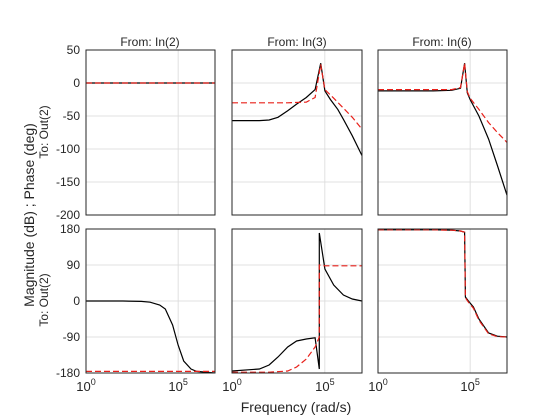 Image resolution: width=560 pixels, height=420 pixels. I want to click on y-tick-label: -100, so click(68, 149).